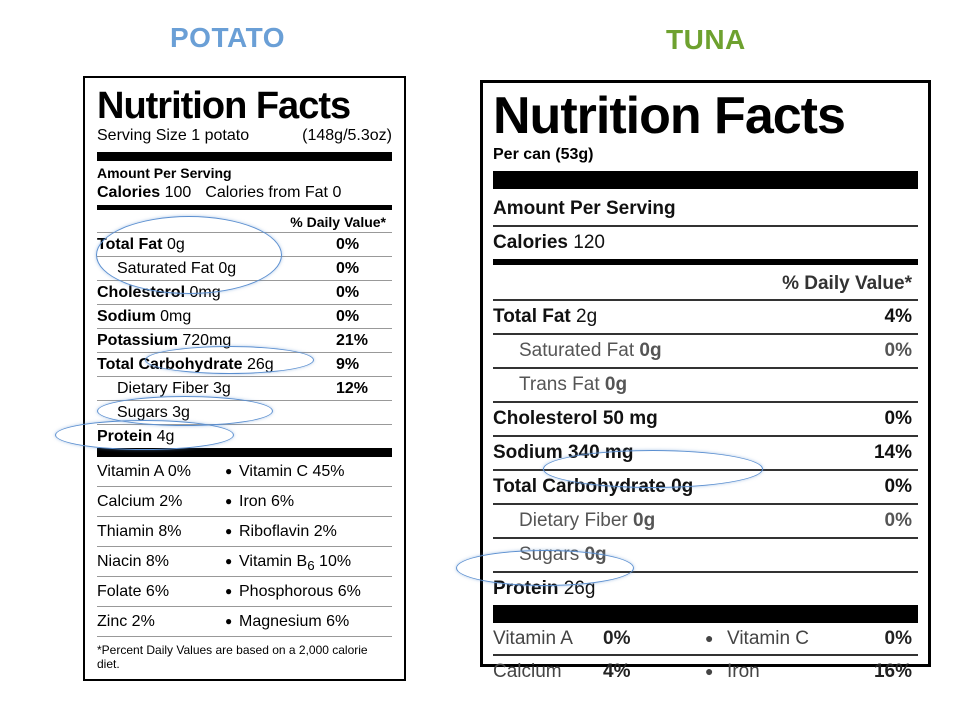 The image size is (960, 720). I want to click on nutrient-row: Dietary Fiber 0g 0%, so click(705, 522).